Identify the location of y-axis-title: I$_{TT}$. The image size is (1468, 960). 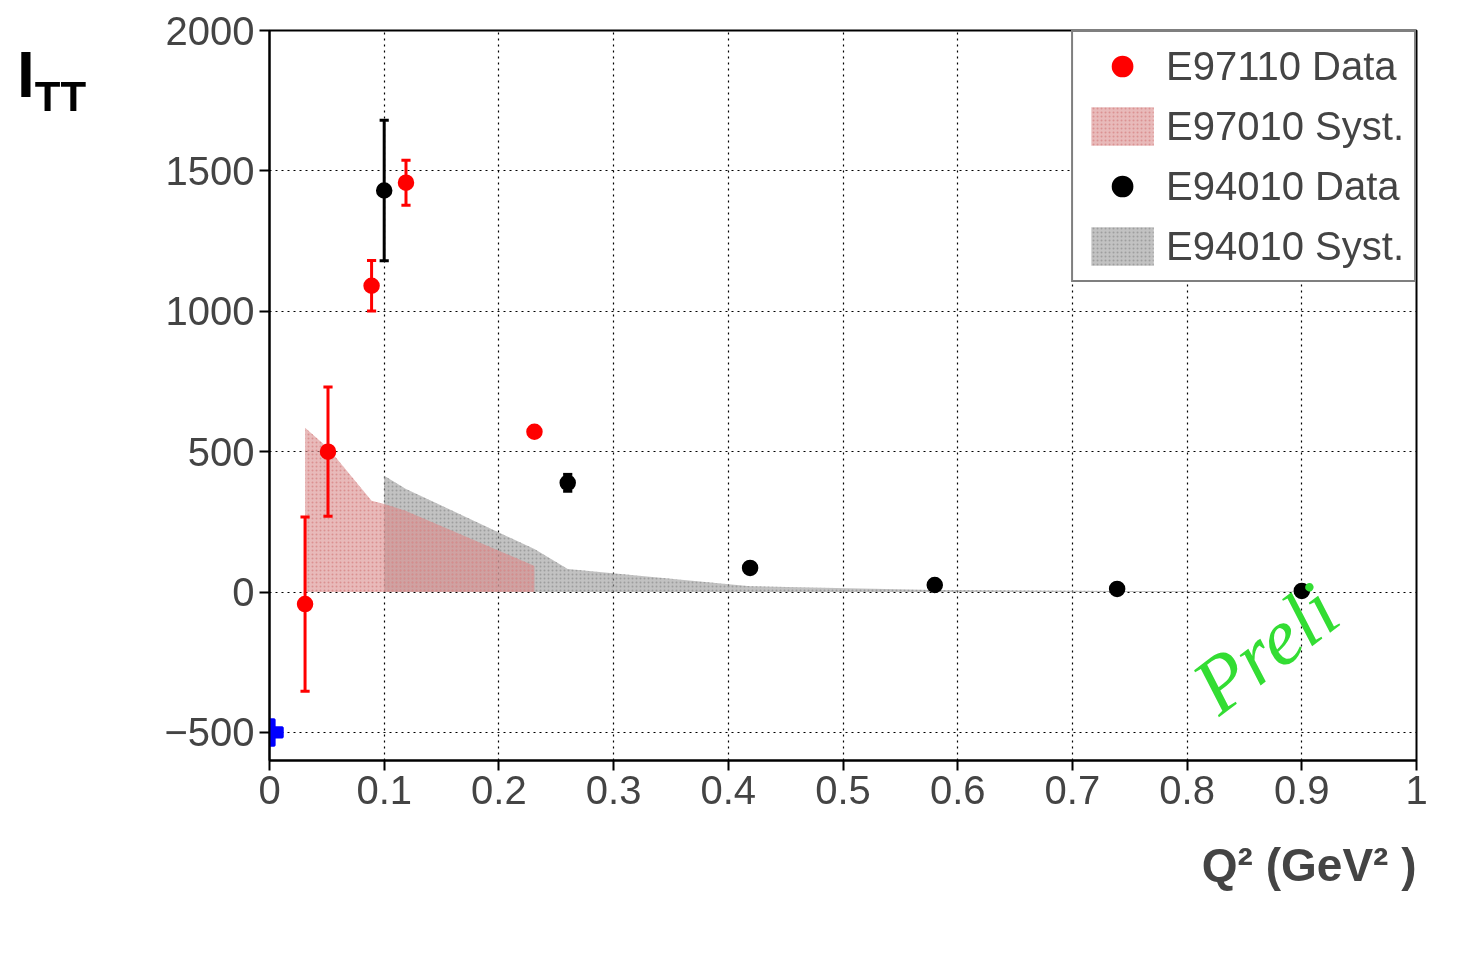
(52, 80).